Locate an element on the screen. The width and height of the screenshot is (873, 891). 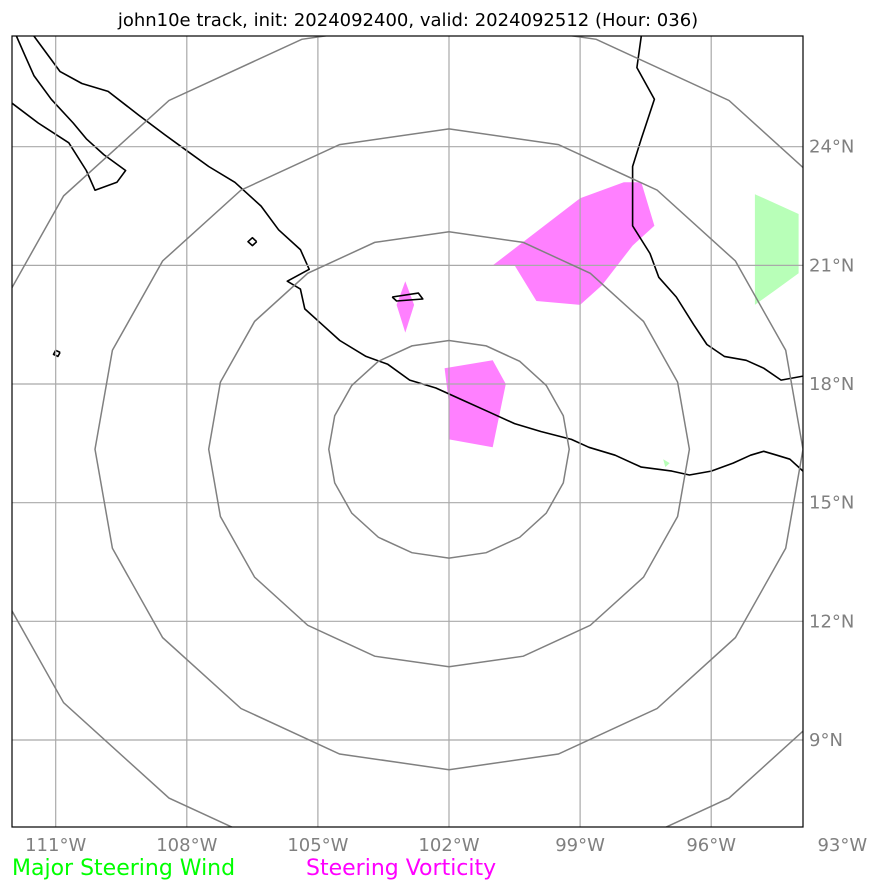
longitude-tick-label: 111°W is located at coordinates (55, 845).